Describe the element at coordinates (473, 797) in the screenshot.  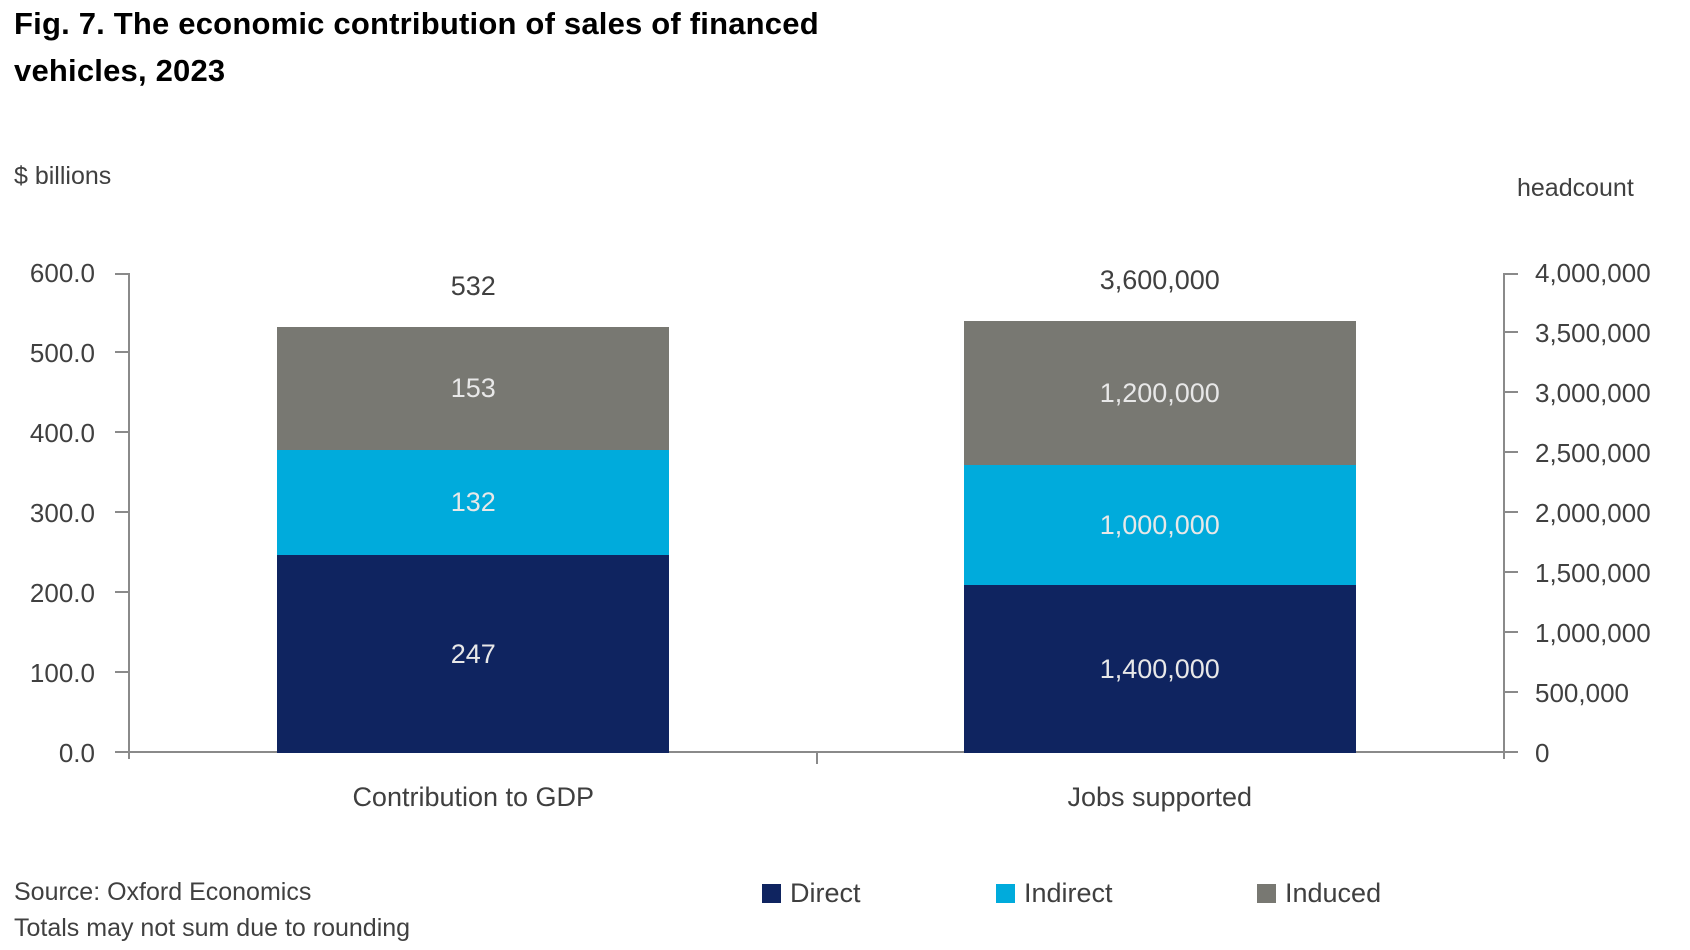
I see `category-axis-label: Contribution to GDP` at that location.